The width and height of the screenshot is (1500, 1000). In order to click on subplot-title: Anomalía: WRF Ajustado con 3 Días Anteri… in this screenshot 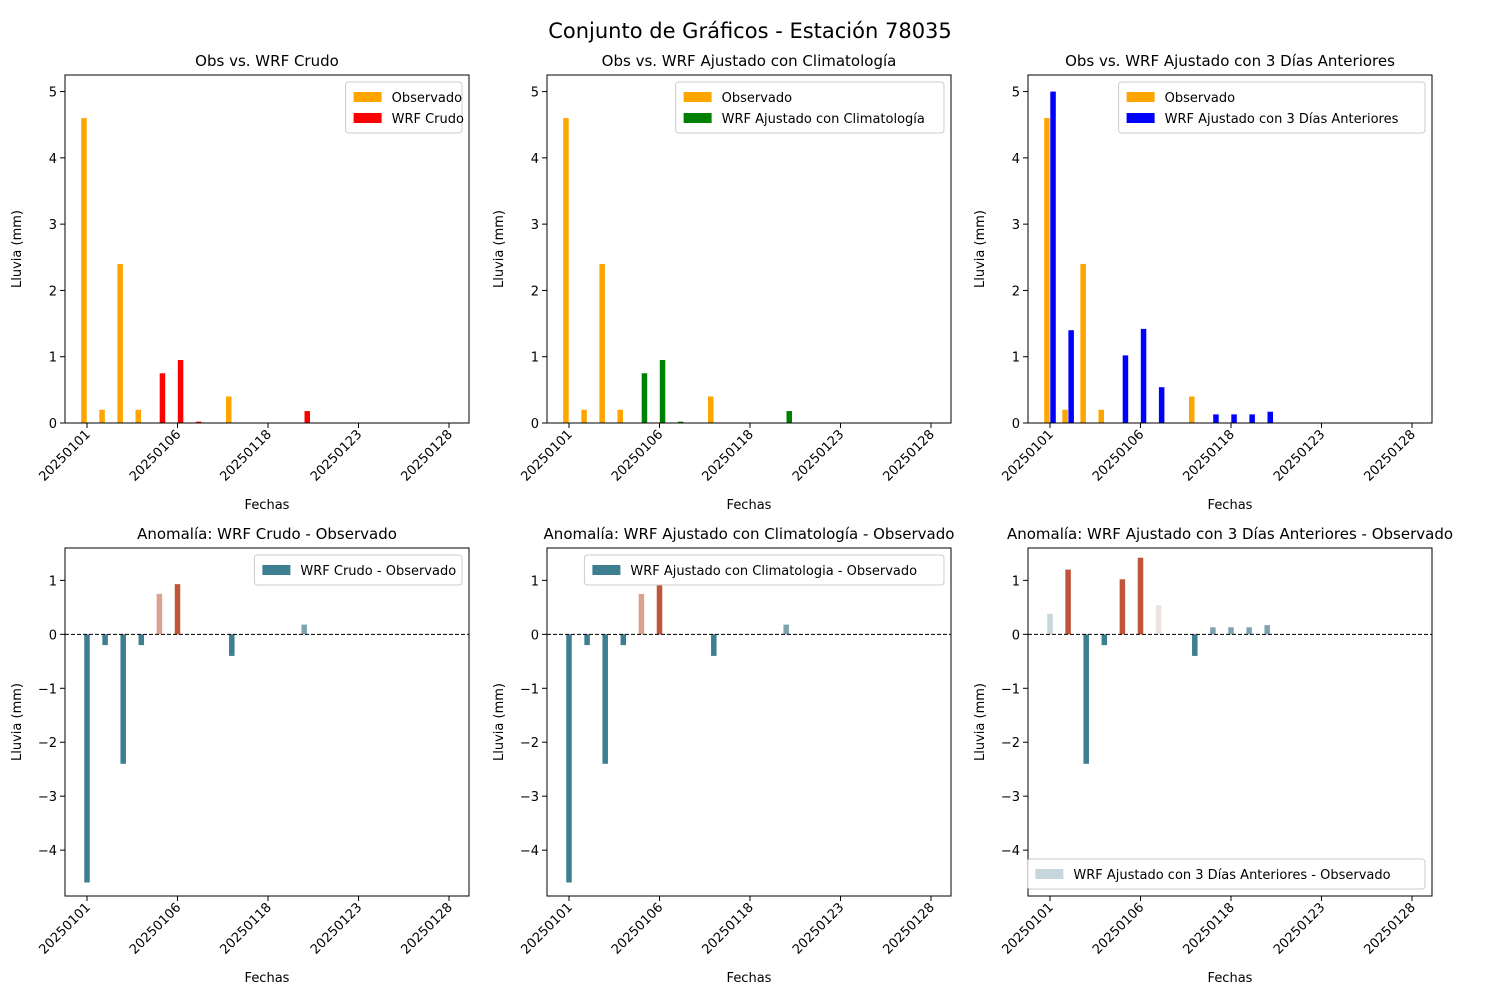, I will do `click(1230, 534)`.